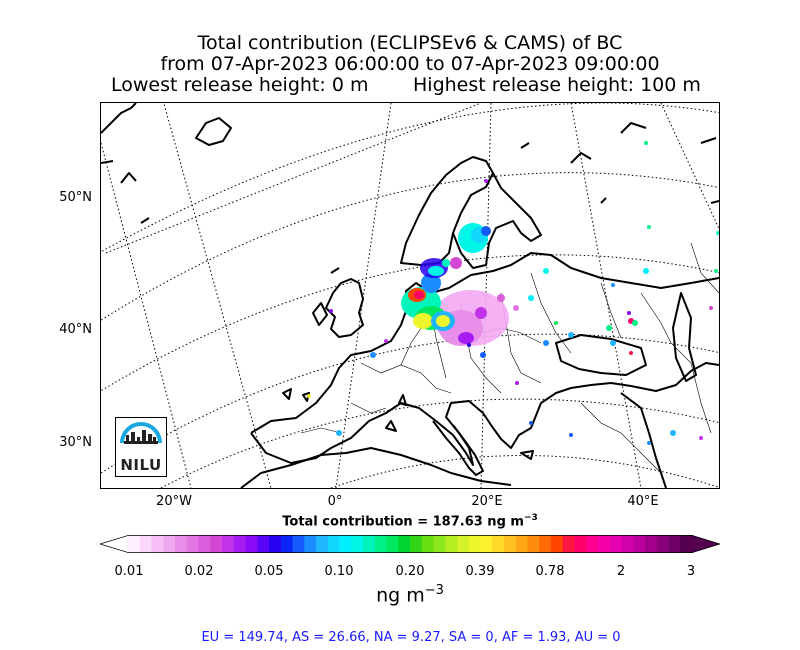 The image size is (800, 650). What do you see at coordinates (487, 501) in the screenshot?
I see `lon-label-20e: 20°E` at bounding box center [487, 501].